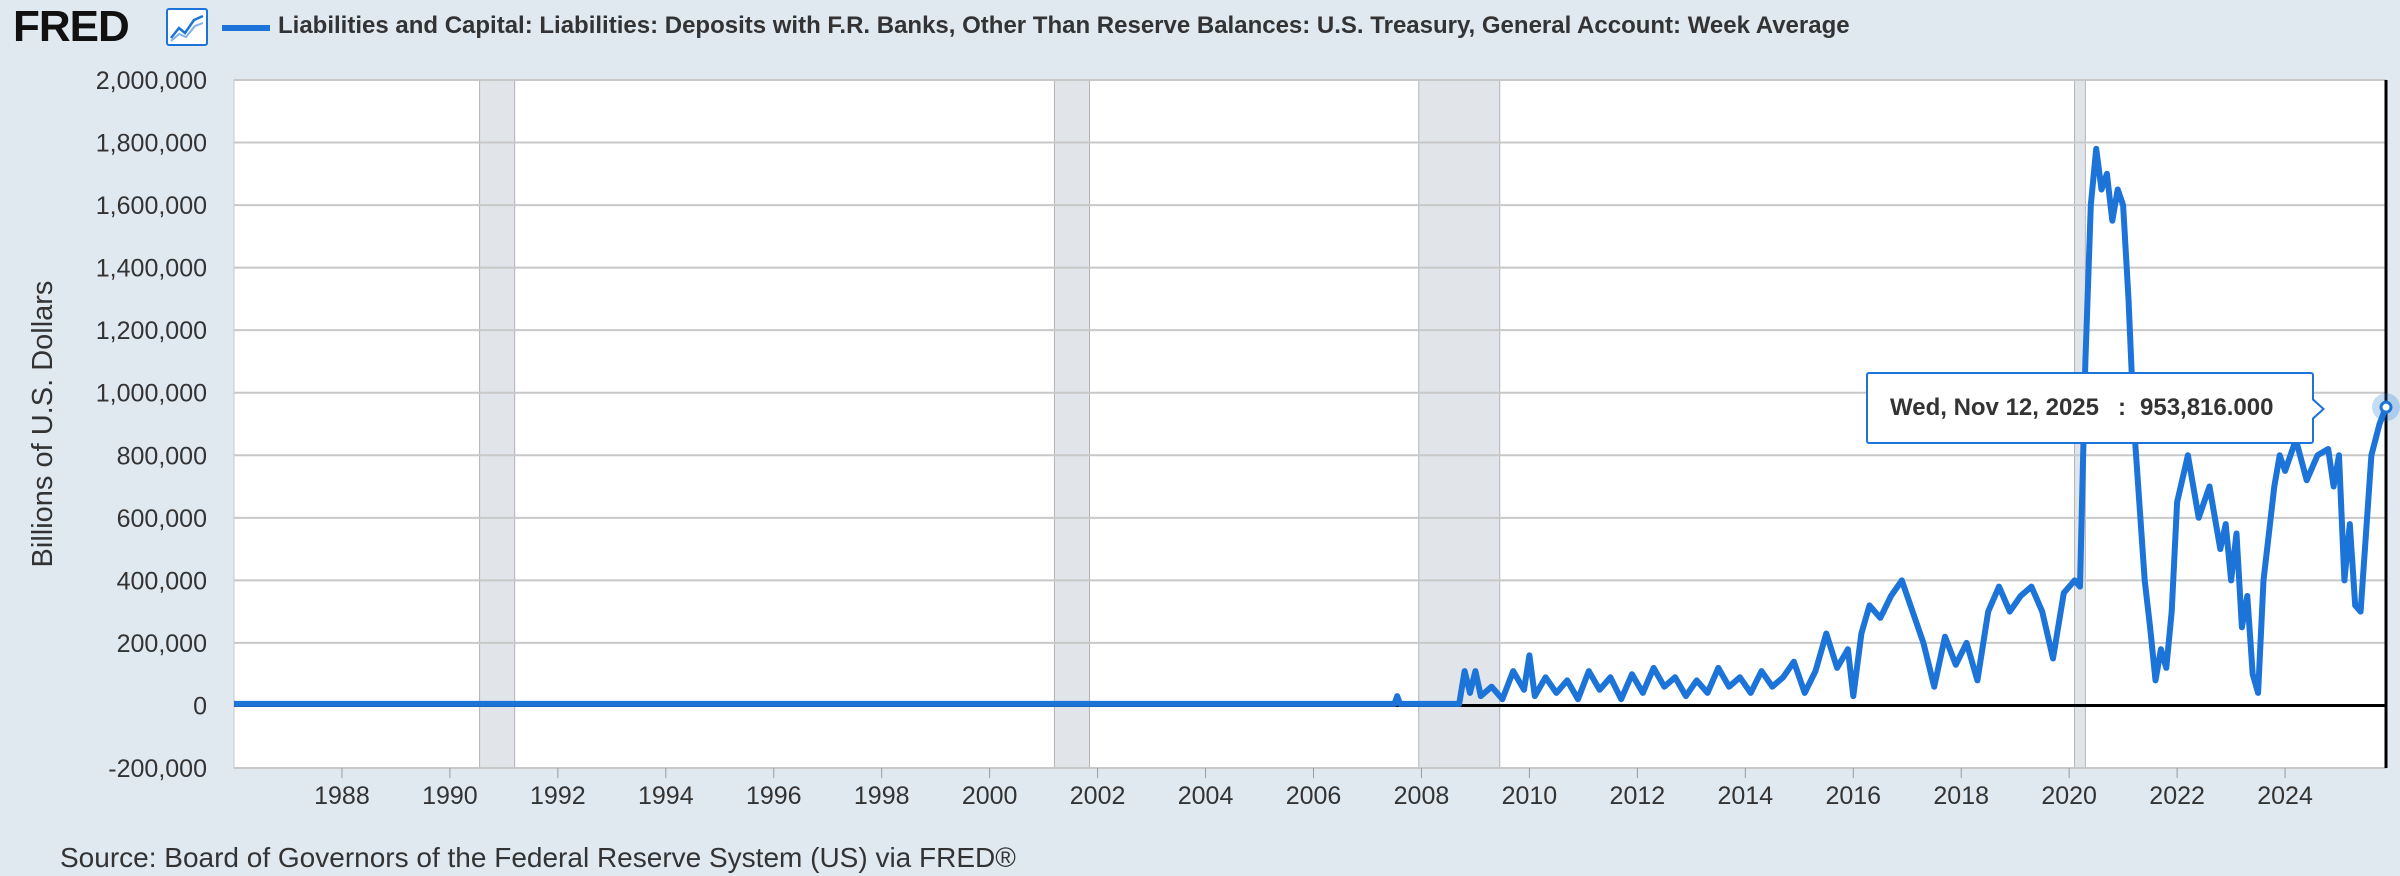  What do you see at coordinates (162, 519) in the screenshot?
I see `y-tick-label: 600,000` at bounding box center [162, 519].